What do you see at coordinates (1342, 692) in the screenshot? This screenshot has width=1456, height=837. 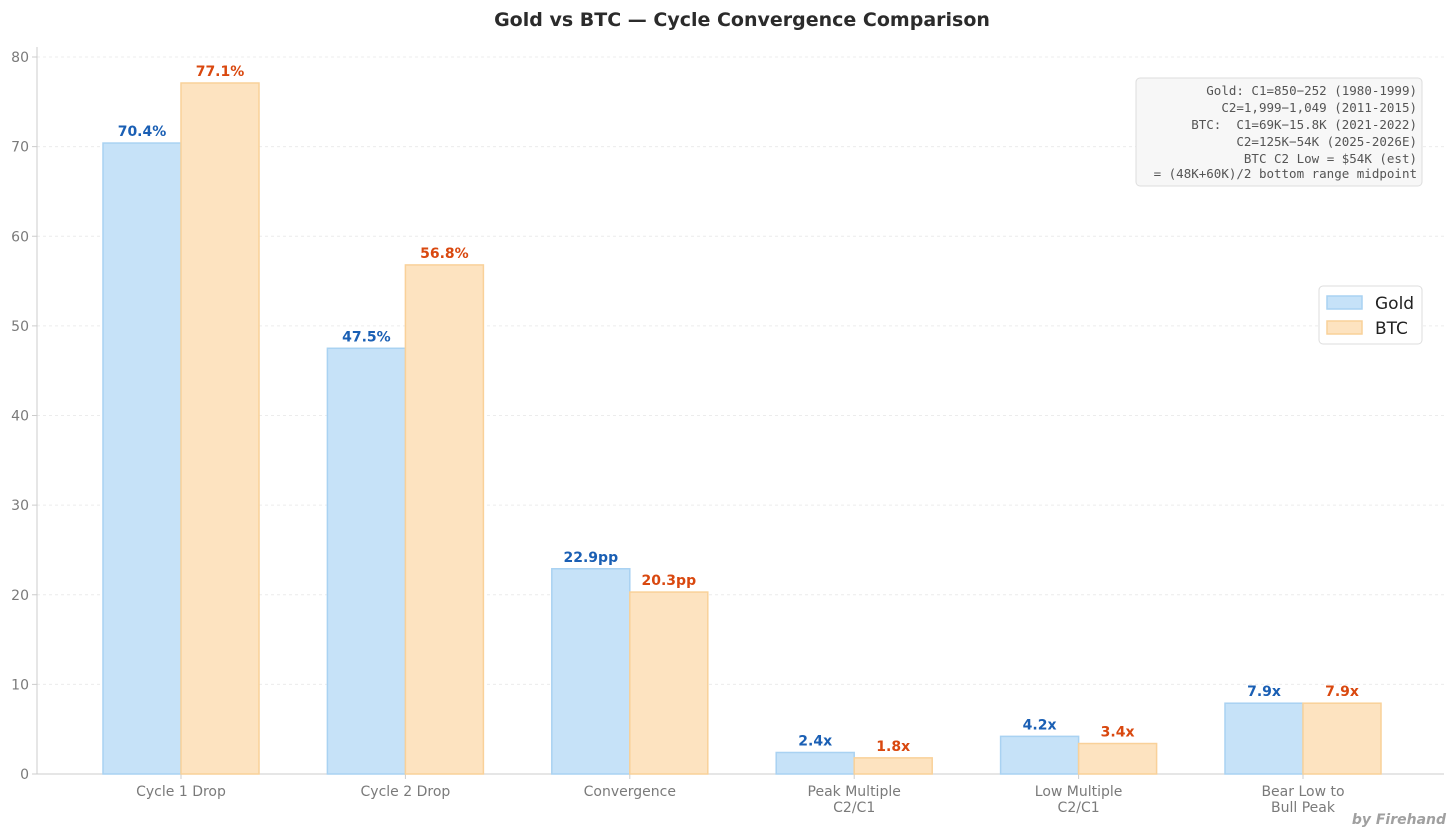 I see `data-label-btc: 7.9x` at bounding box center [1342, 692].